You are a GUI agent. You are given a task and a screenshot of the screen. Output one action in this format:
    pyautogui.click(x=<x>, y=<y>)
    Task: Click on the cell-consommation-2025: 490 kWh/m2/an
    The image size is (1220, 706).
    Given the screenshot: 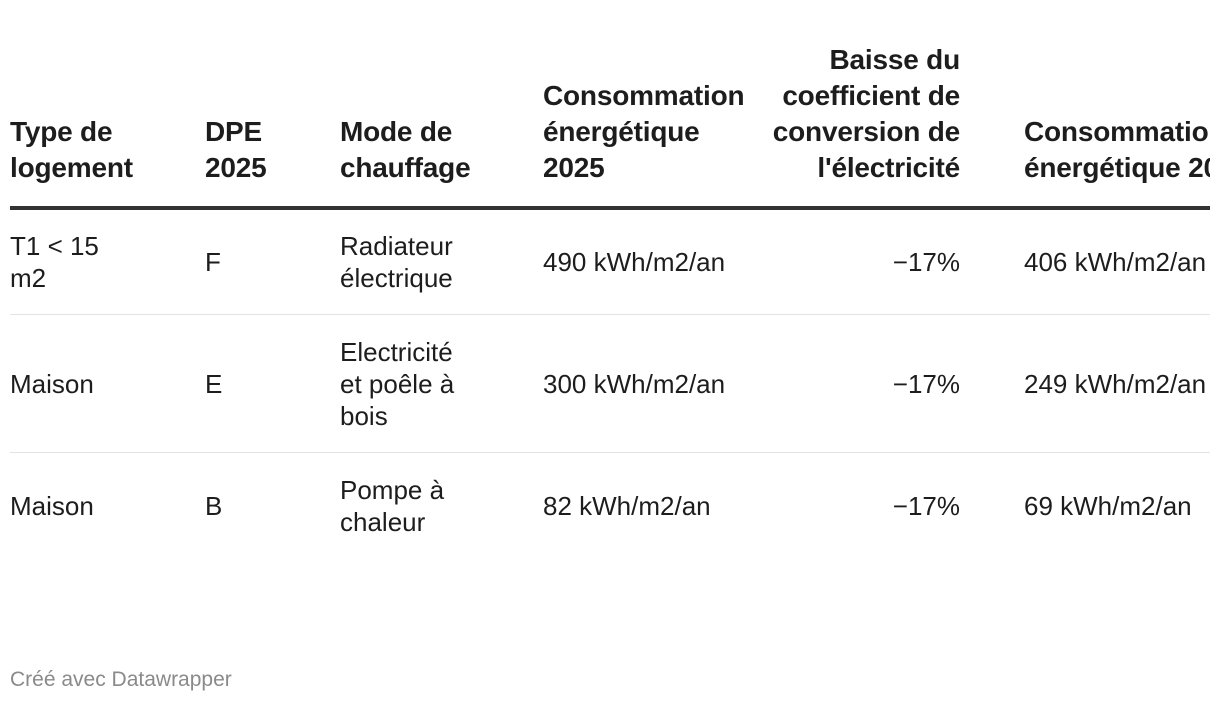 What is the action you would take?
    pyautogui.click(x=655, y=261)
    